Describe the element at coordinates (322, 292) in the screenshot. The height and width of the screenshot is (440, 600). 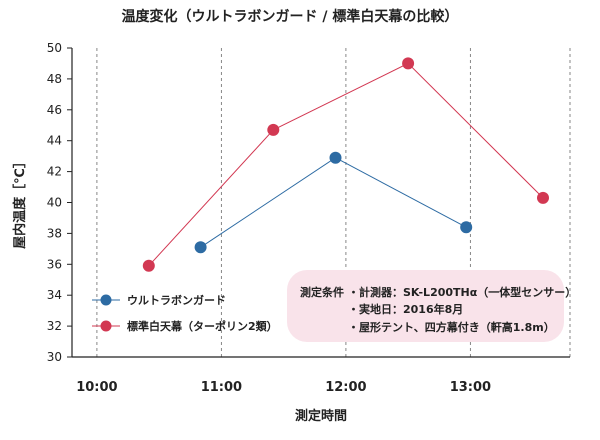
I see `note-heading: 測定条件` at that location.